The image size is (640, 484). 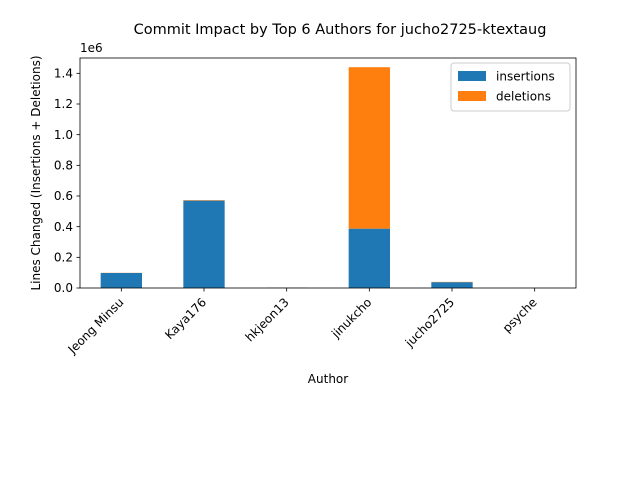 I want to click on y-axis-label: Lines Changed (Insertions + Deletions), so click(x=36, y=172).